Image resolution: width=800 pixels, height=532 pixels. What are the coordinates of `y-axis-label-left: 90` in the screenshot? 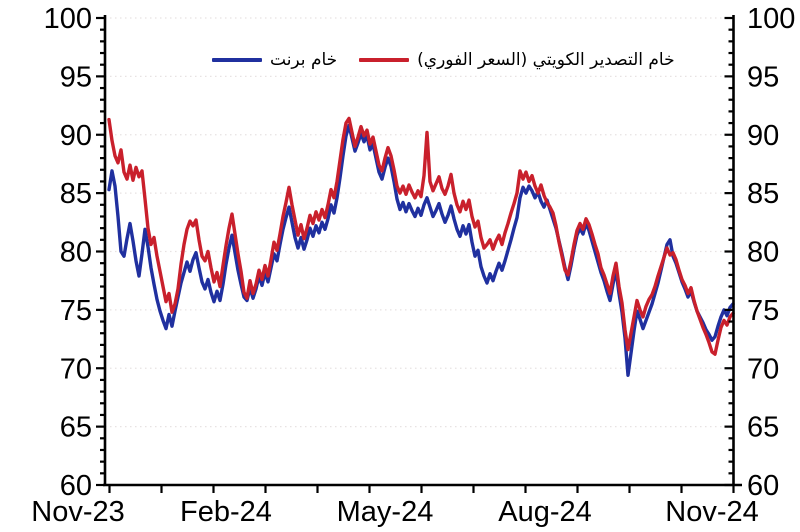 It's located at (76, 136).